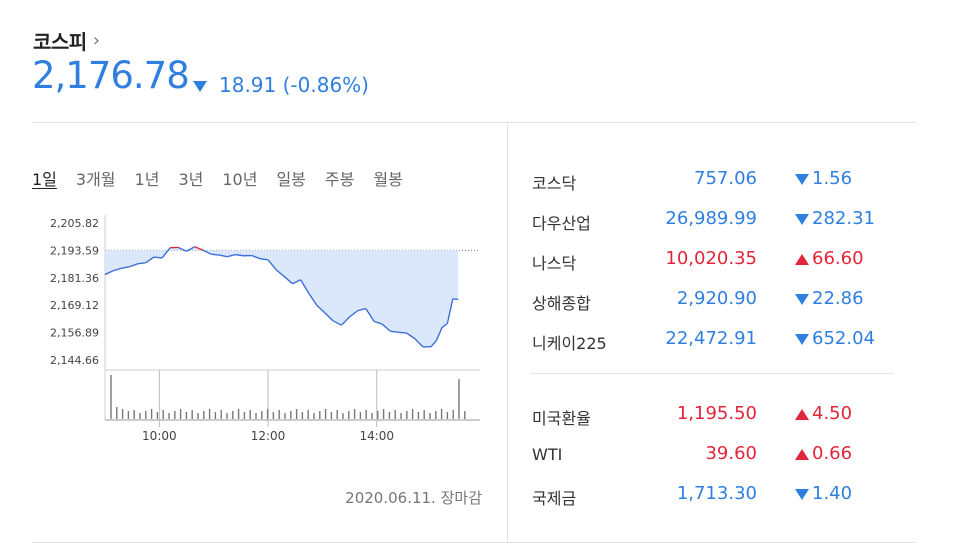 The width and height of the screenshot is (963, 545). Describe the element at coordinates (843, 218) in the screenshot. I see `market-change-value: 282.31` at that location.